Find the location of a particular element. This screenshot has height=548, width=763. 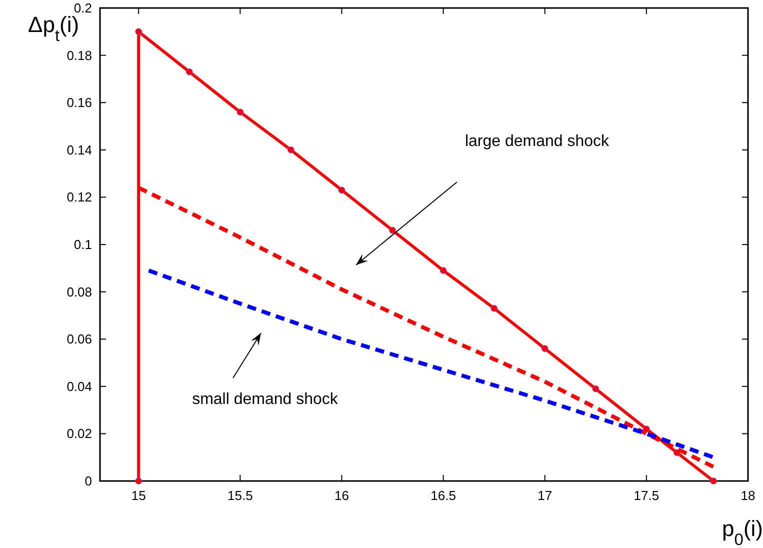

y-tick-label: 0.18 is located at coordinates (79, 55).